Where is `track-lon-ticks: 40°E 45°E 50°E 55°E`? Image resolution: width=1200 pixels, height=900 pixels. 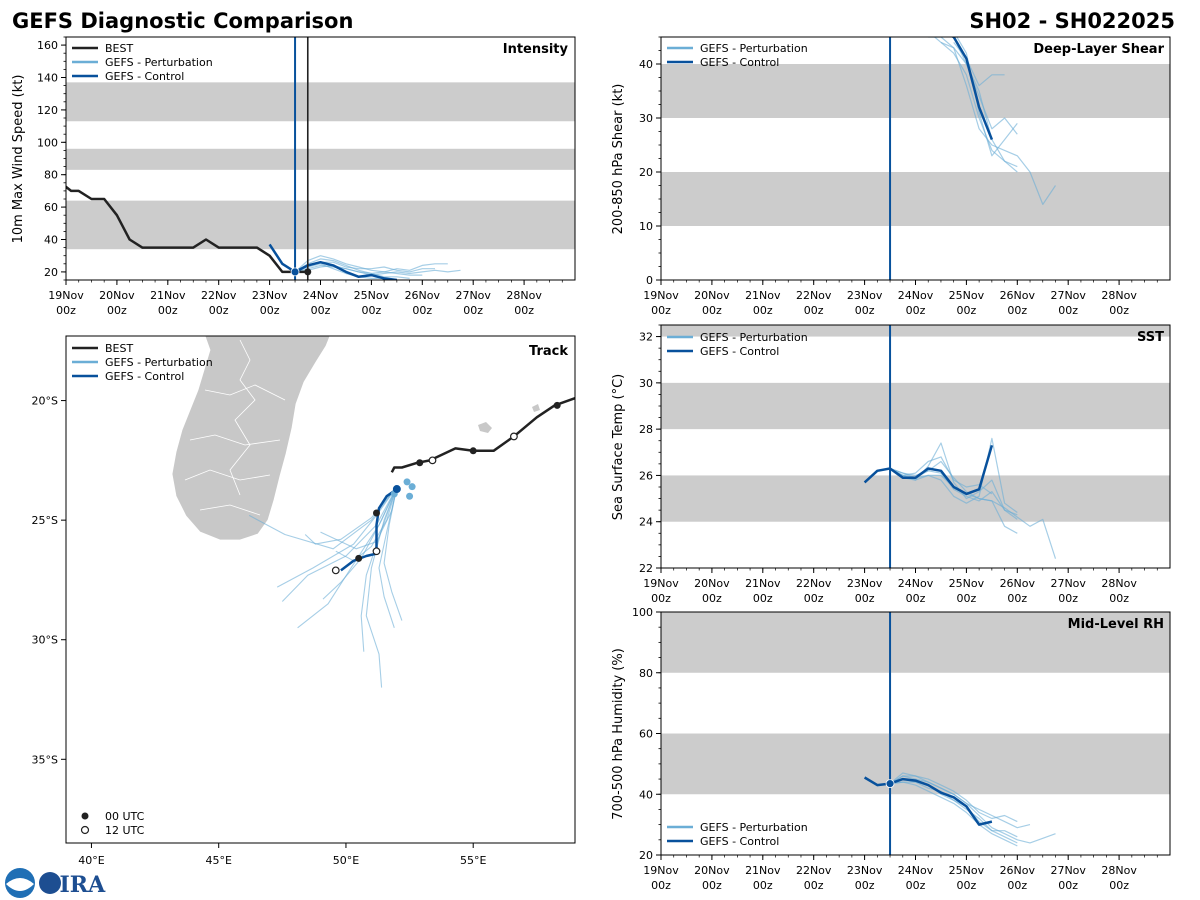 track-lon-ticks: 40°E 45°E 50°E 55°E is located at coordinates (282, 855).